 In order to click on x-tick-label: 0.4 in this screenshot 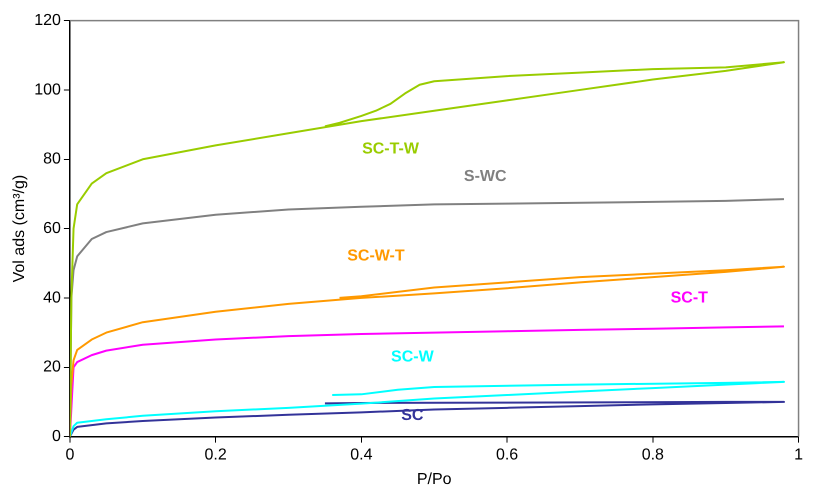, I will do `click(361, 455)`.